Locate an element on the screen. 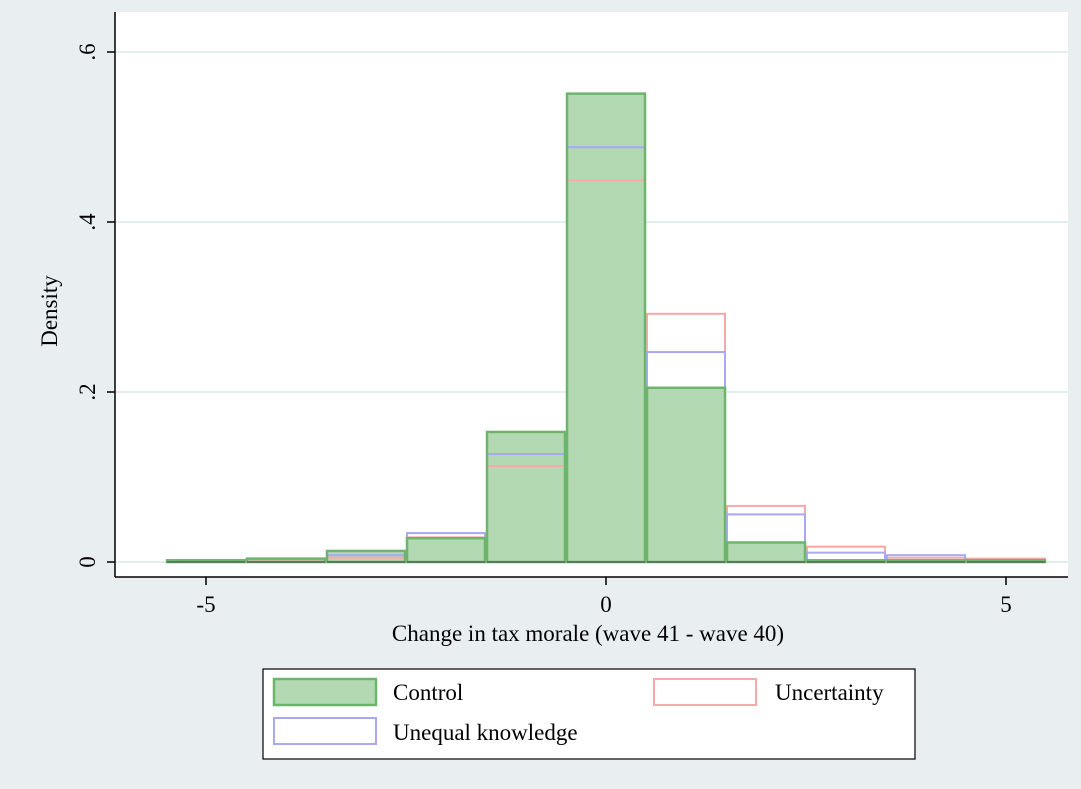  x-tick-label: 0 is located at coordinates (606, 604).